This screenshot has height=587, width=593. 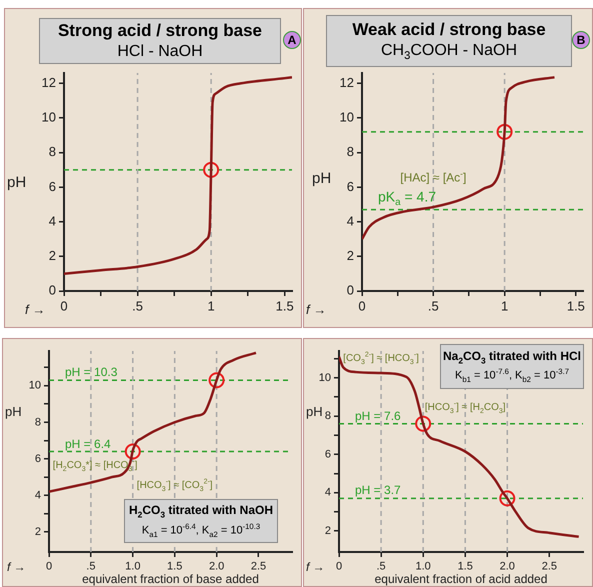 I want to click on ref-line-label: pH = 6.4, so click(x=88, y=443).